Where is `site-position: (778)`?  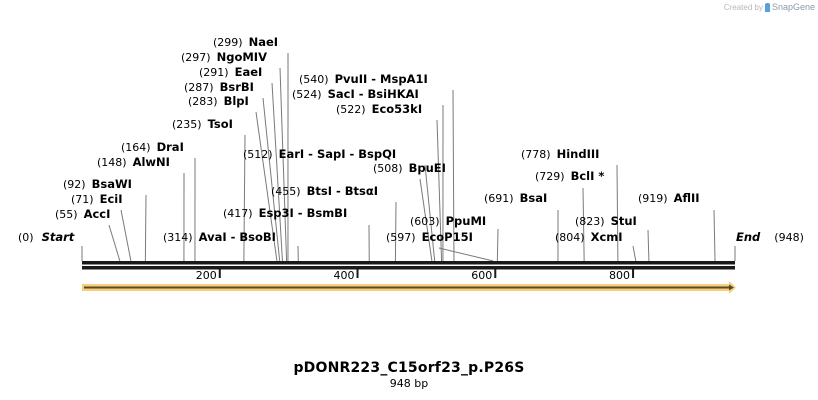
site-position: (778) is located at coordinates (536, 154).